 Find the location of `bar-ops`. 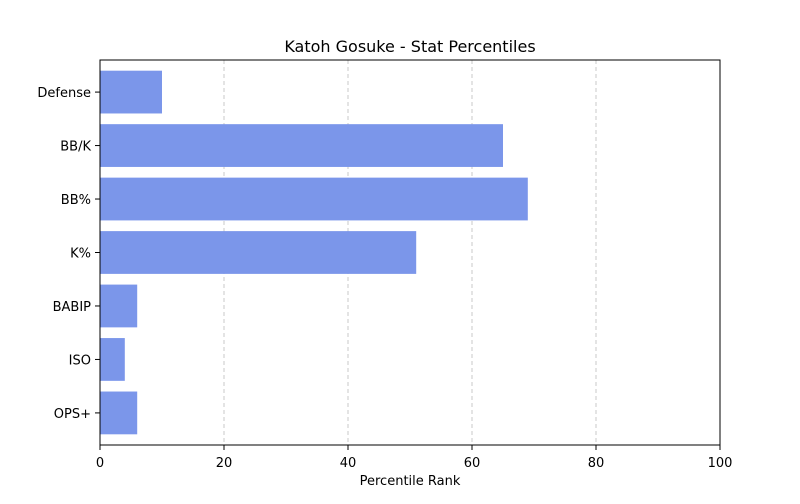

bar-ops is located at coordinates (119, 413).